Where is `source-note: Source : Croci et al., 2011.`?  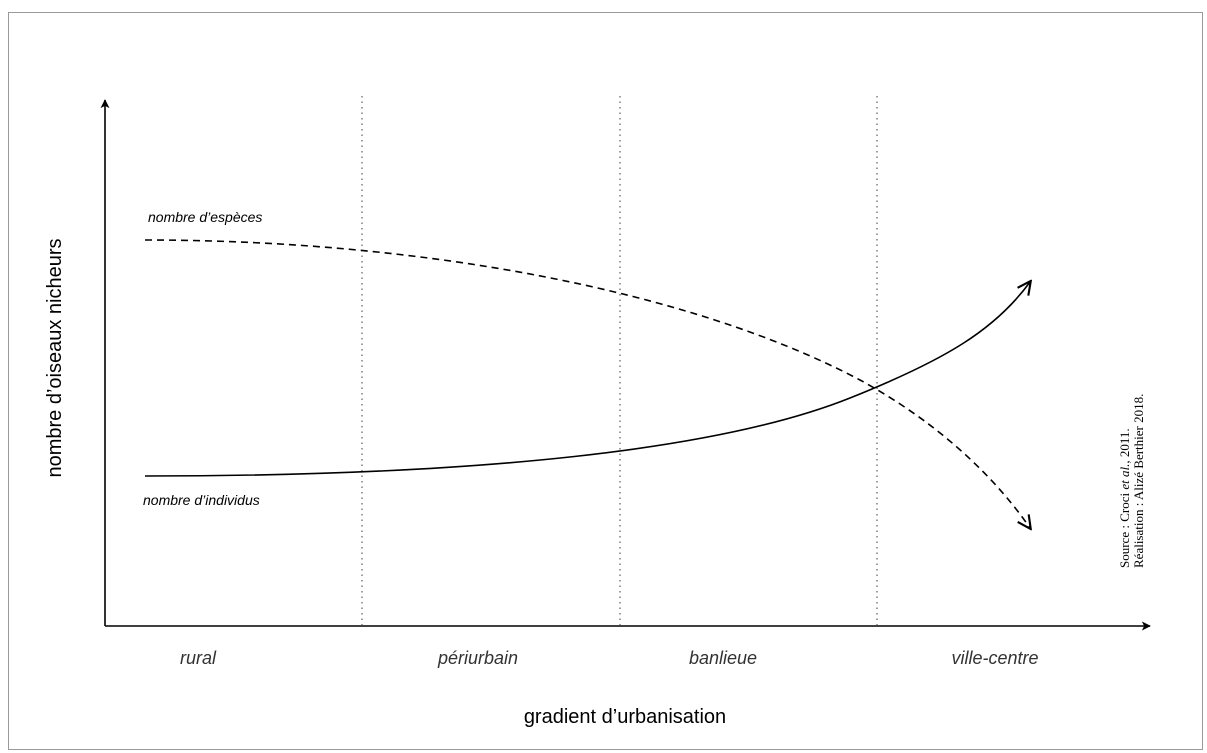
source-note: Source : Croci et al., 2011. is located at coordinates (1124, 498).